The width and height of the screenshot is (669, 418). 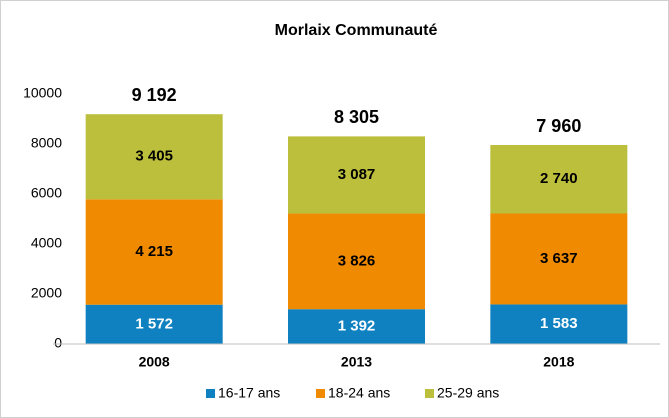 I want to click on total-label: 8 305, so click(x=356, y=117).